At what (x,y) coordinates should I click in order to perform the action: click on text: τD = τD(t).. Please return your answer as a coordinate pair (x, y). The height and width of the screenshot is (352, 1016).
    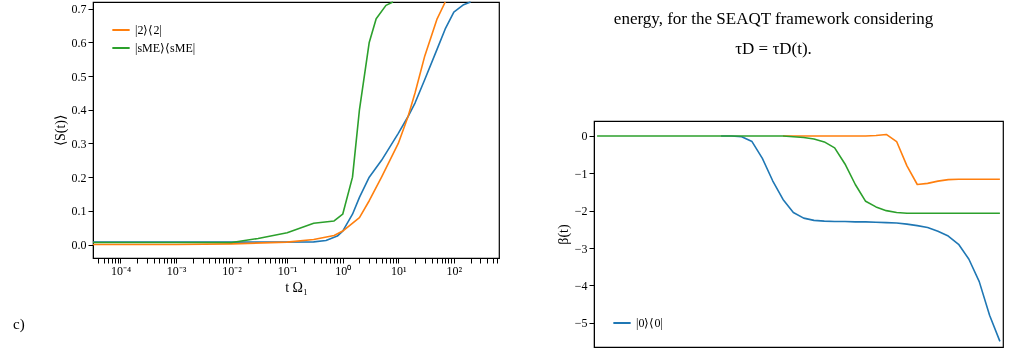
    Looking at the image, I should click on (773, 48).